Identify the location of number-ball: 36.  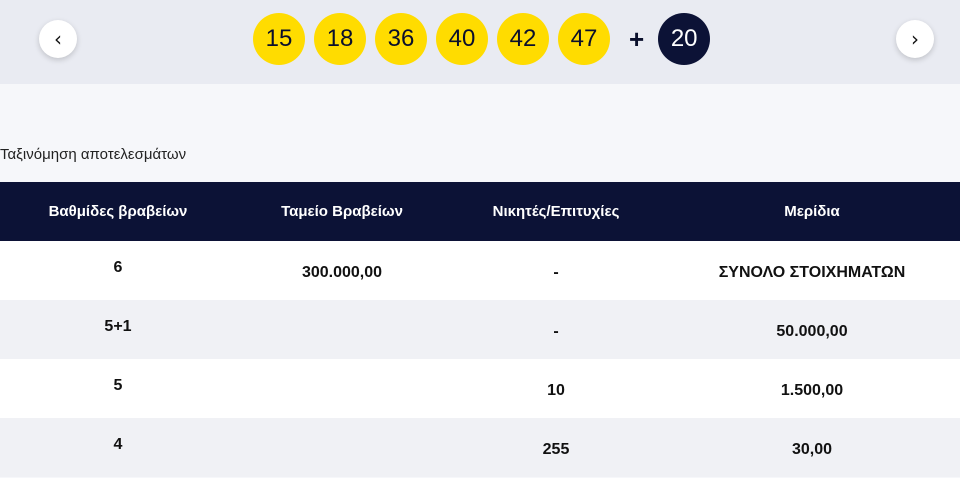
(401, 39).